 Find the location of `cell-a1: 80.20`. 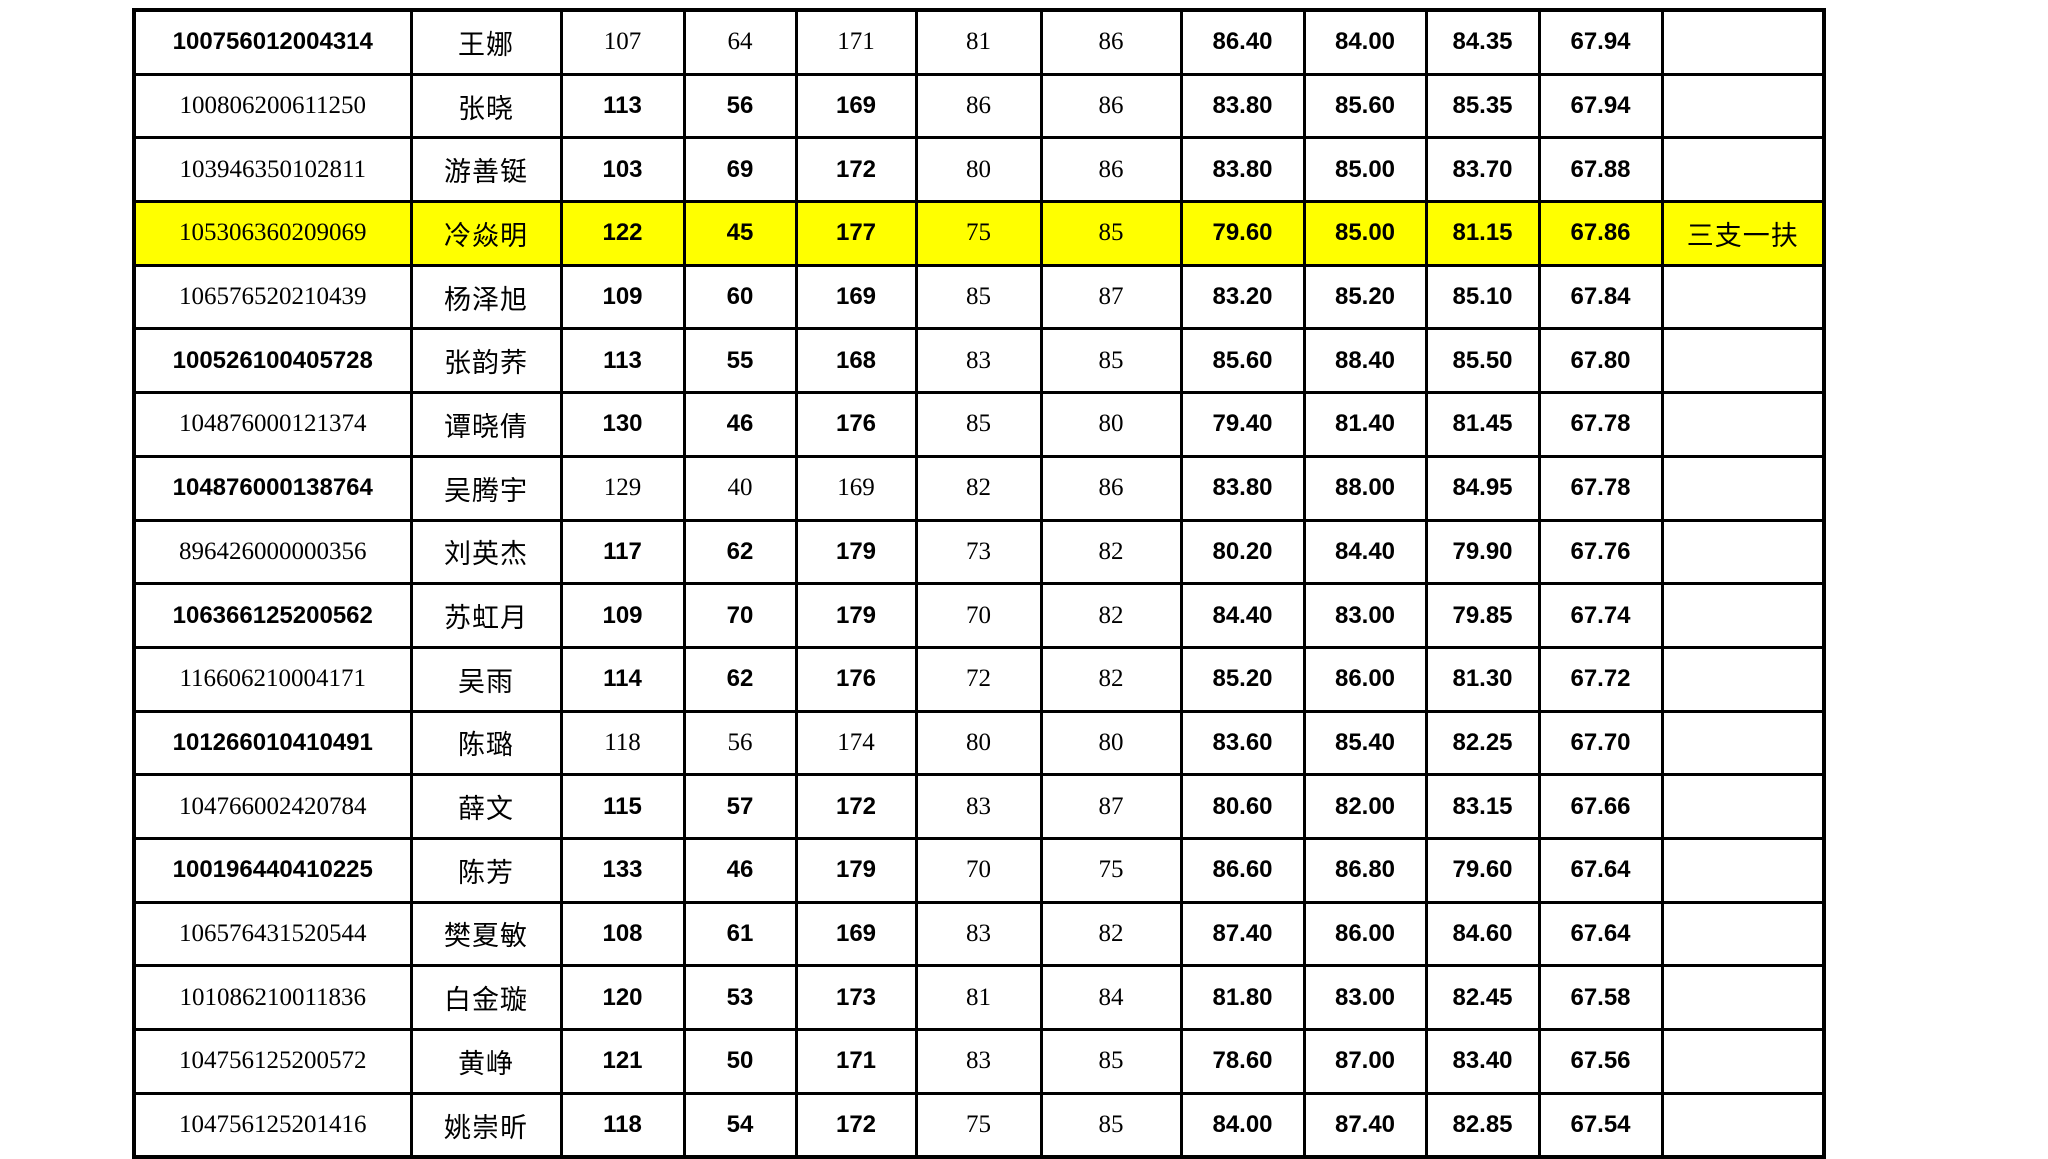

cell-a1: 80.20 is located at coordinates (1242, 552).